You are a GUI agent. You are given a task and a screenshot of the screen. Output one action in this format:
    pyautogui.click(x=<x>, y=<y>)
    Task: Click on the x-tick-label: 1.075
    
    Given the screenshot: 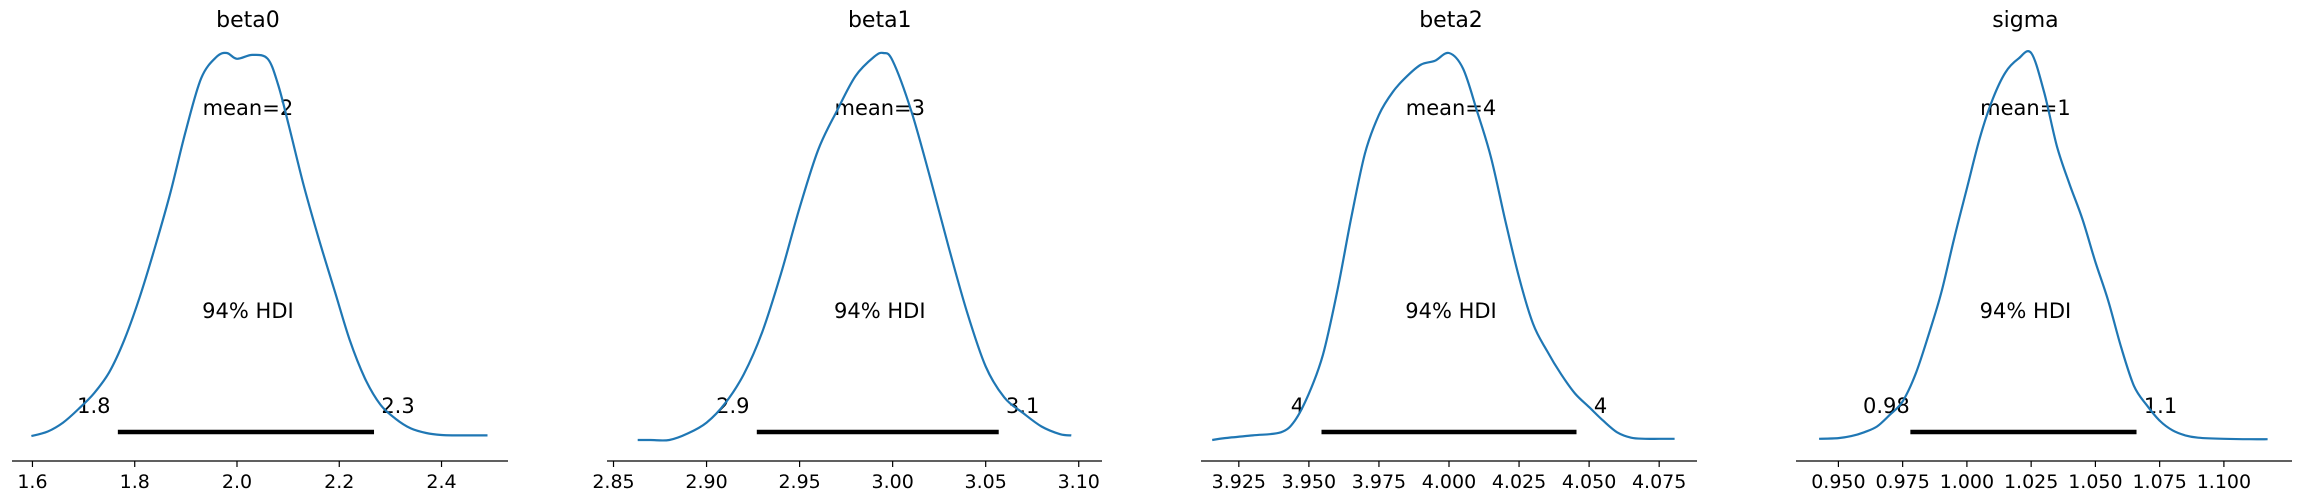 What is the action you would take?
    pyautogui.click(x=2159, y=482)
    